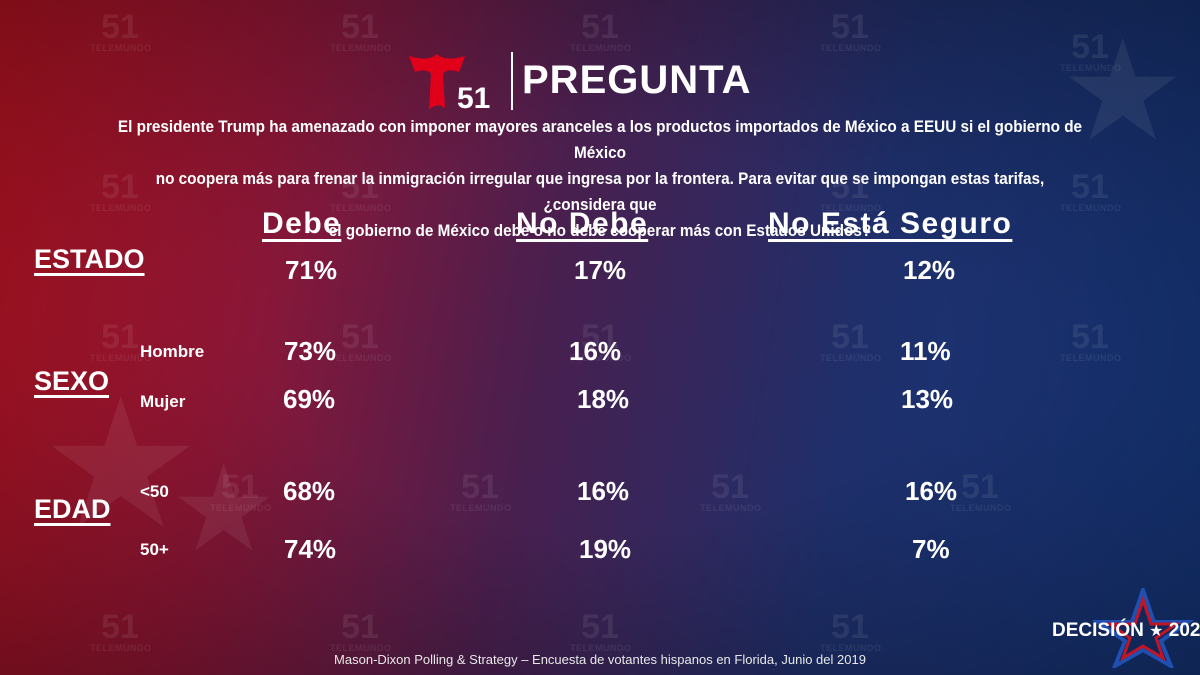 Image resolution: width=1200 pixels, height=675 pixels. I want to click on value-estado-no-seguro: 12%, so click(929, 270).